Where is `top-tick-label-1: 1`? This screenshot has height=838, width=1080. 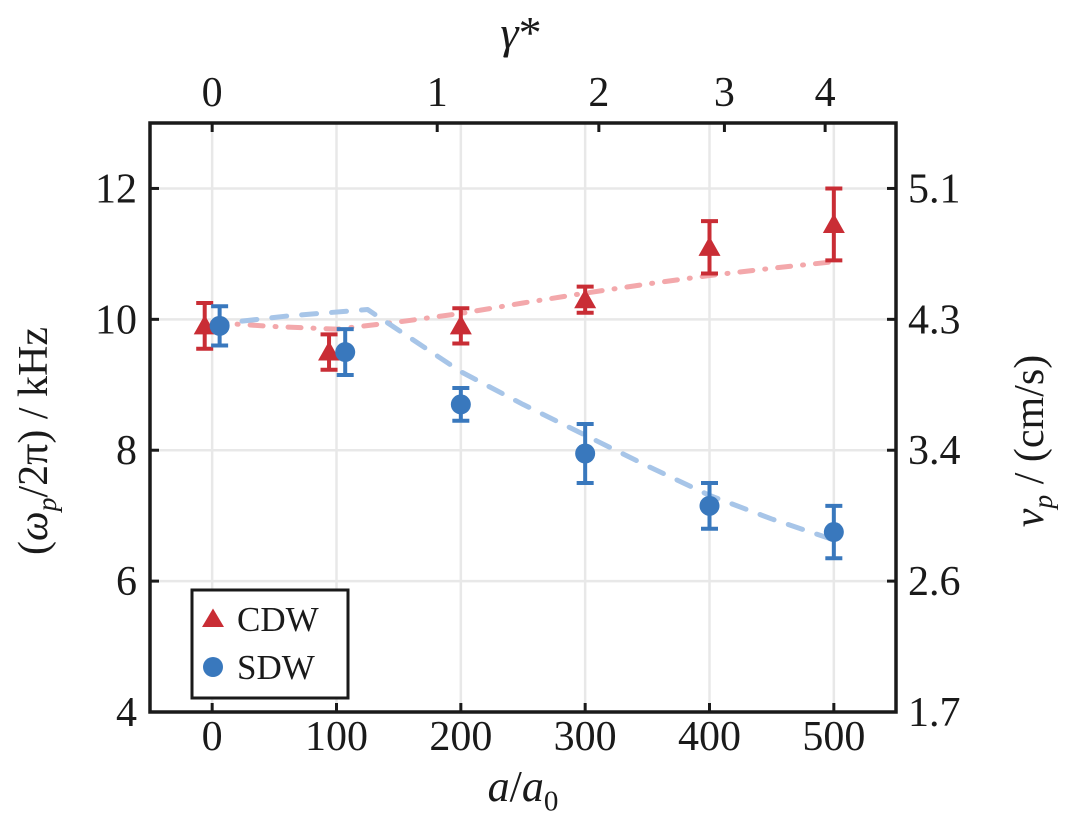 top-tick-label-1: 1 is located at coordinates (437, 93).